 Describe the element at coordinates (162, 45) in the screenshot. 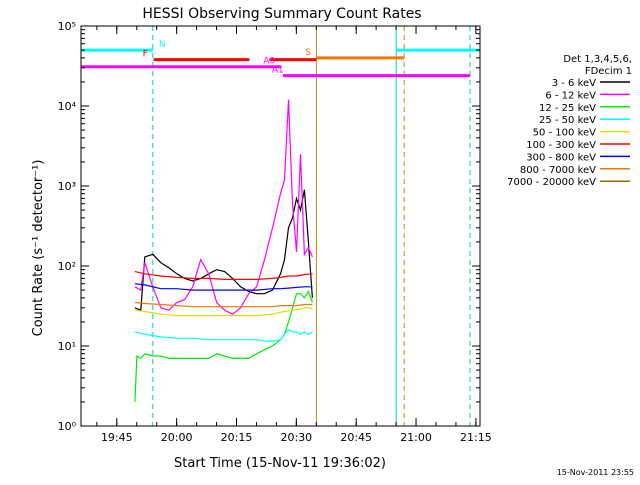

I see `flag-label-N: N` at that location.